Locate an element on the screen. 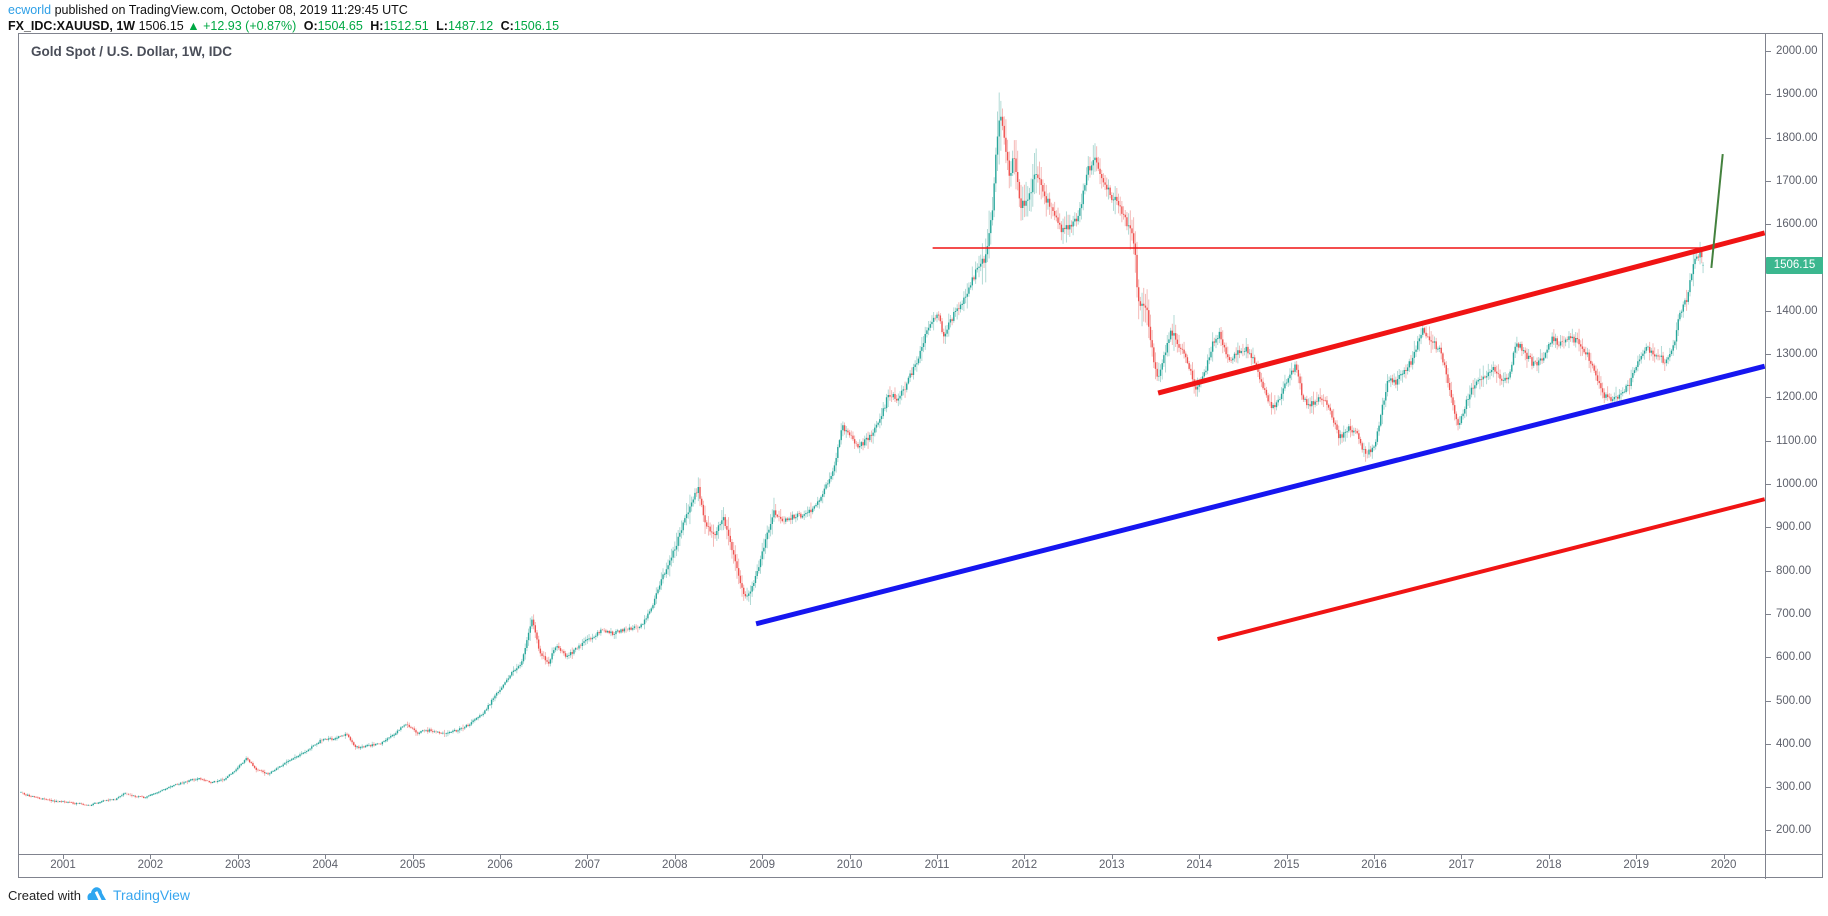 This screenshot has height=916, width=1828. time-axis-label: 2016 is located at coordinates (1374, 865).